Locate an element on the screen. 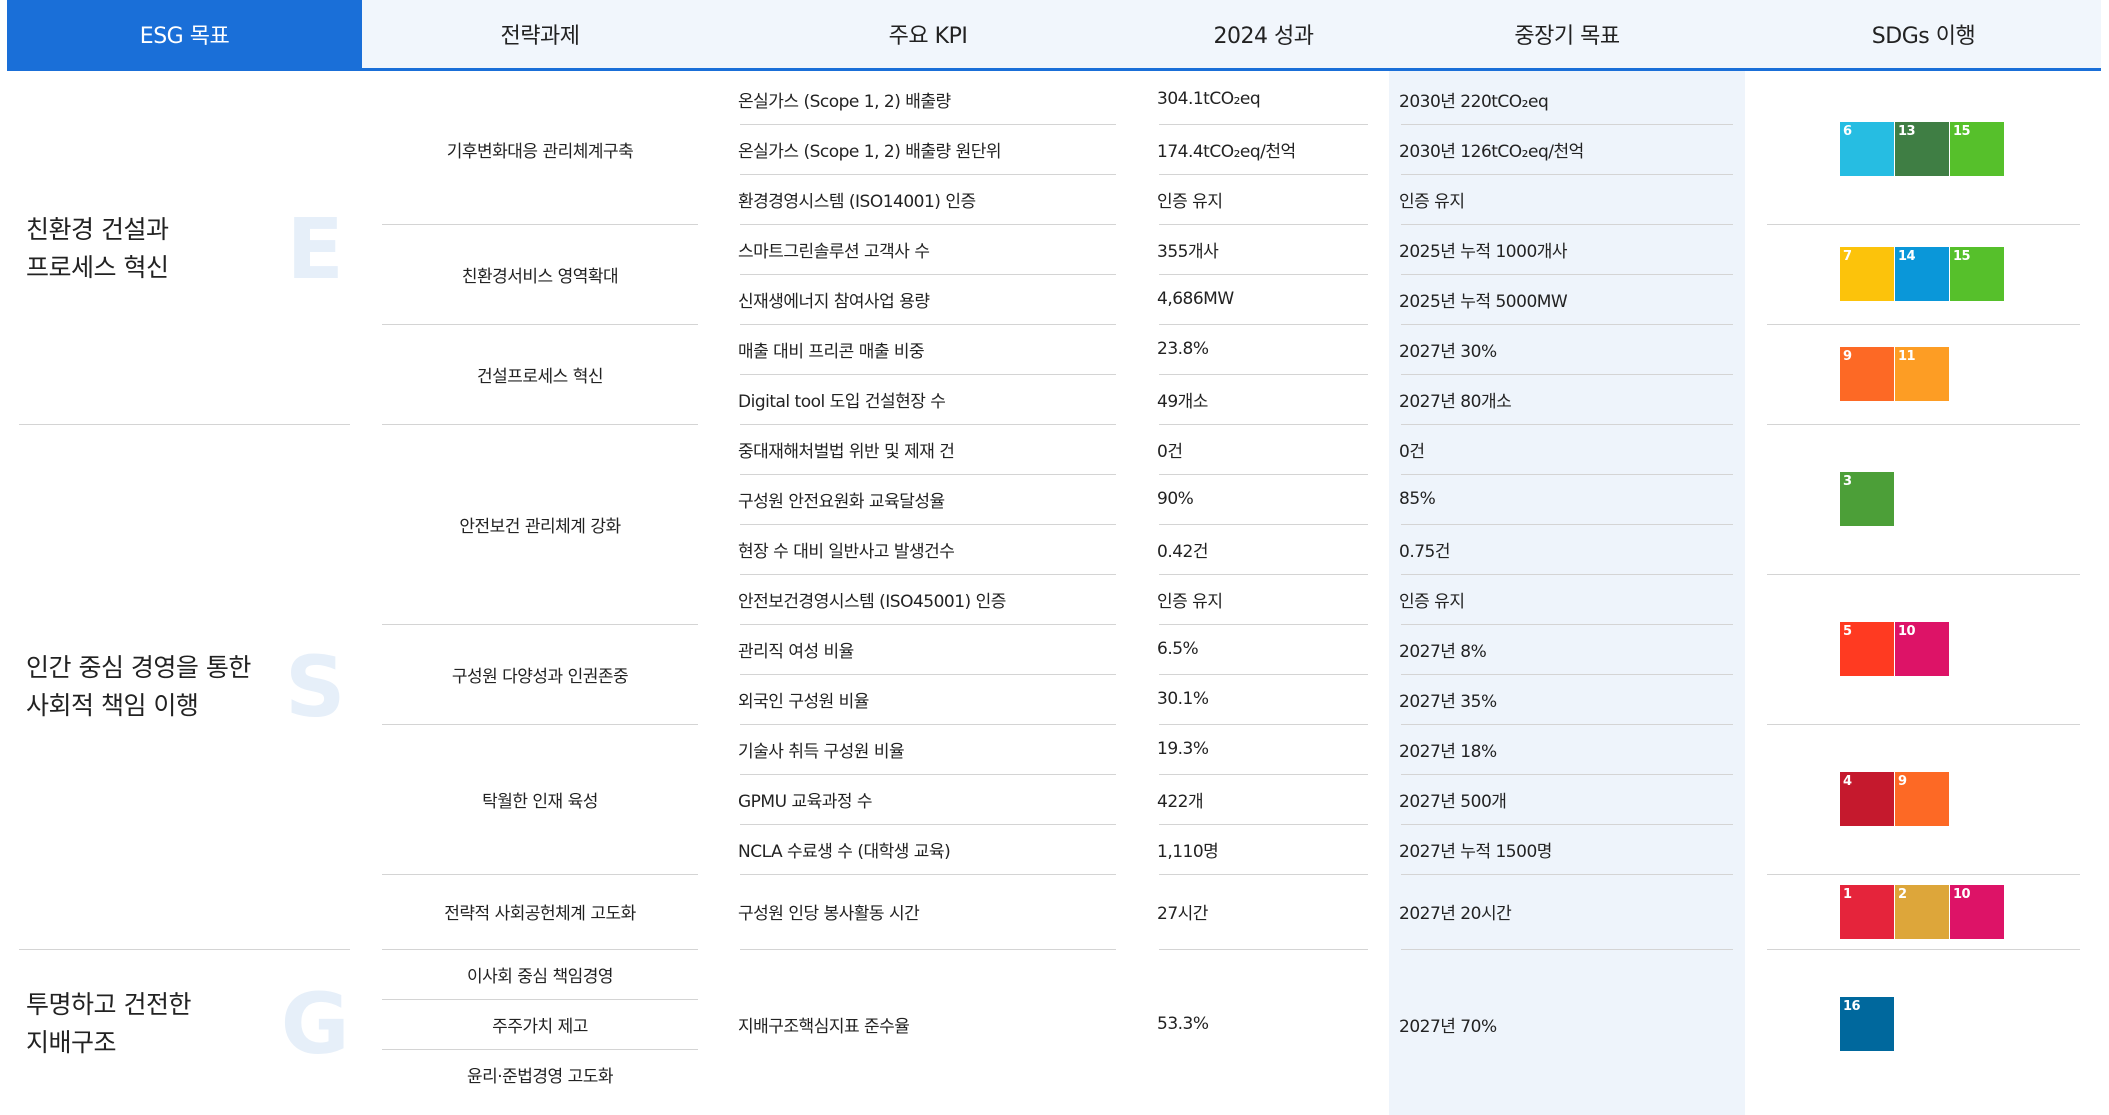 The width and height of the screenshot is (2109, 1115). strategy: 이사회 중심 책임경영 is located at coordinates (540, 976).